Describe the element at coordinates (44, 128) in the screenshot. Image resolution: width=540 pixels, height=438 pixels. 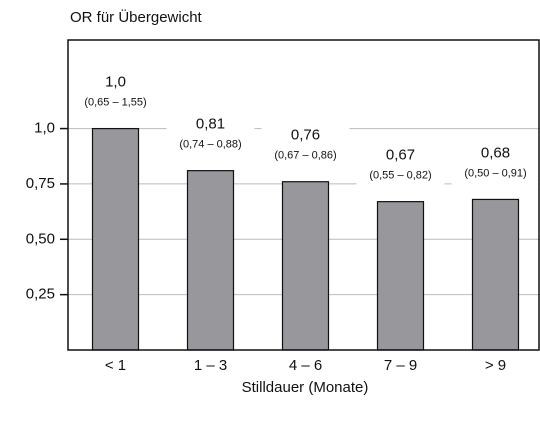
I see `y-tick-label: 1,0` at that location.